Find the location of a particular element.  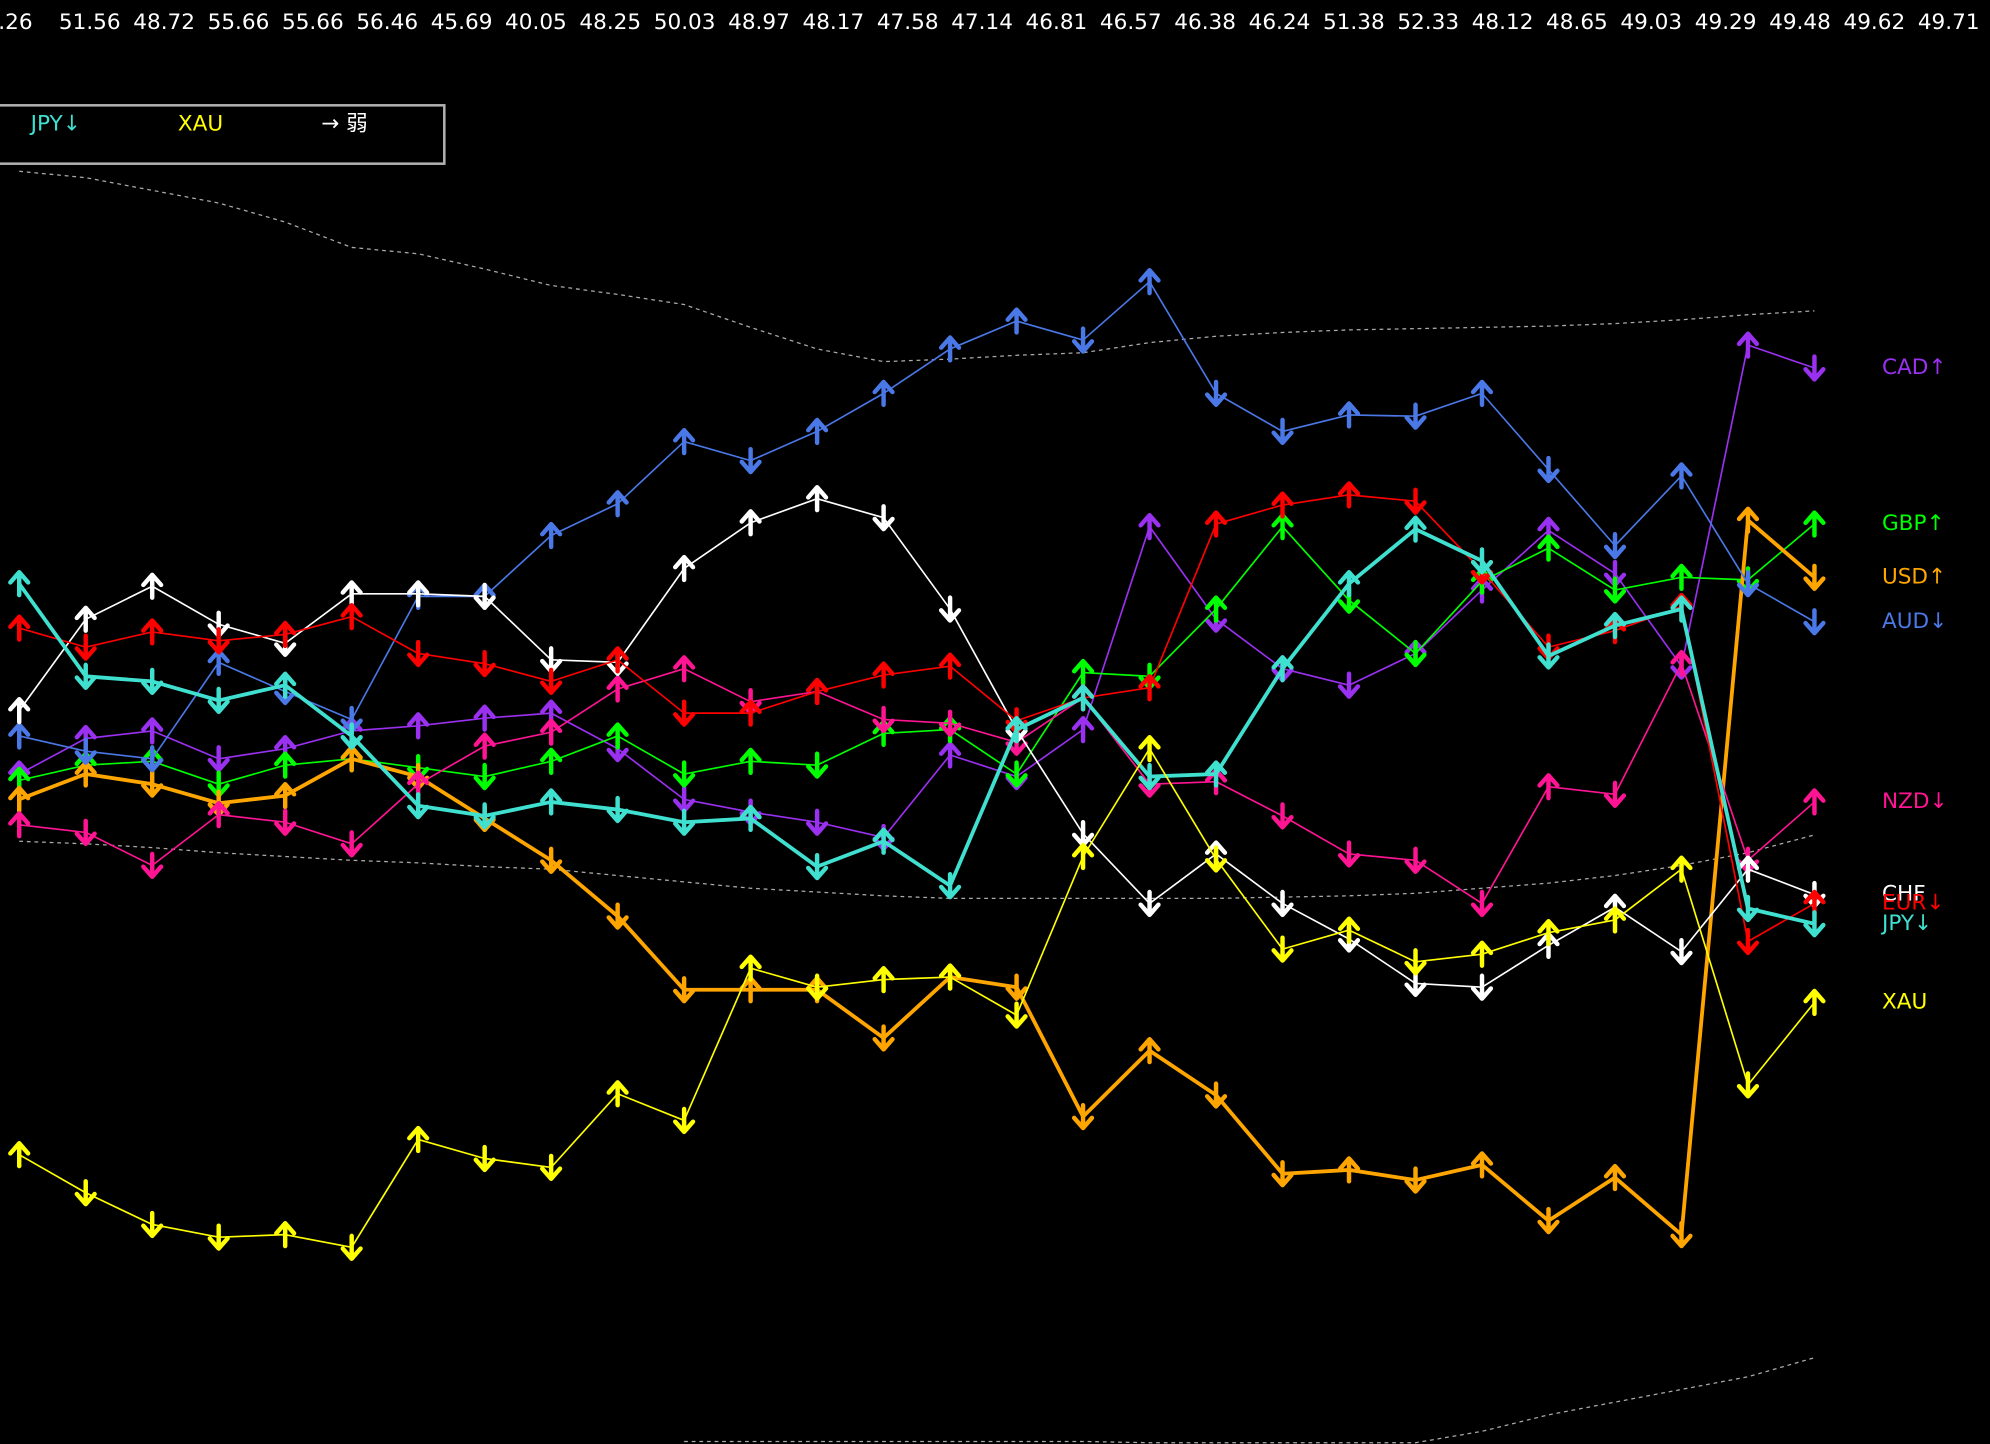

series-label: CHF is located at coordinates (1904, 894).